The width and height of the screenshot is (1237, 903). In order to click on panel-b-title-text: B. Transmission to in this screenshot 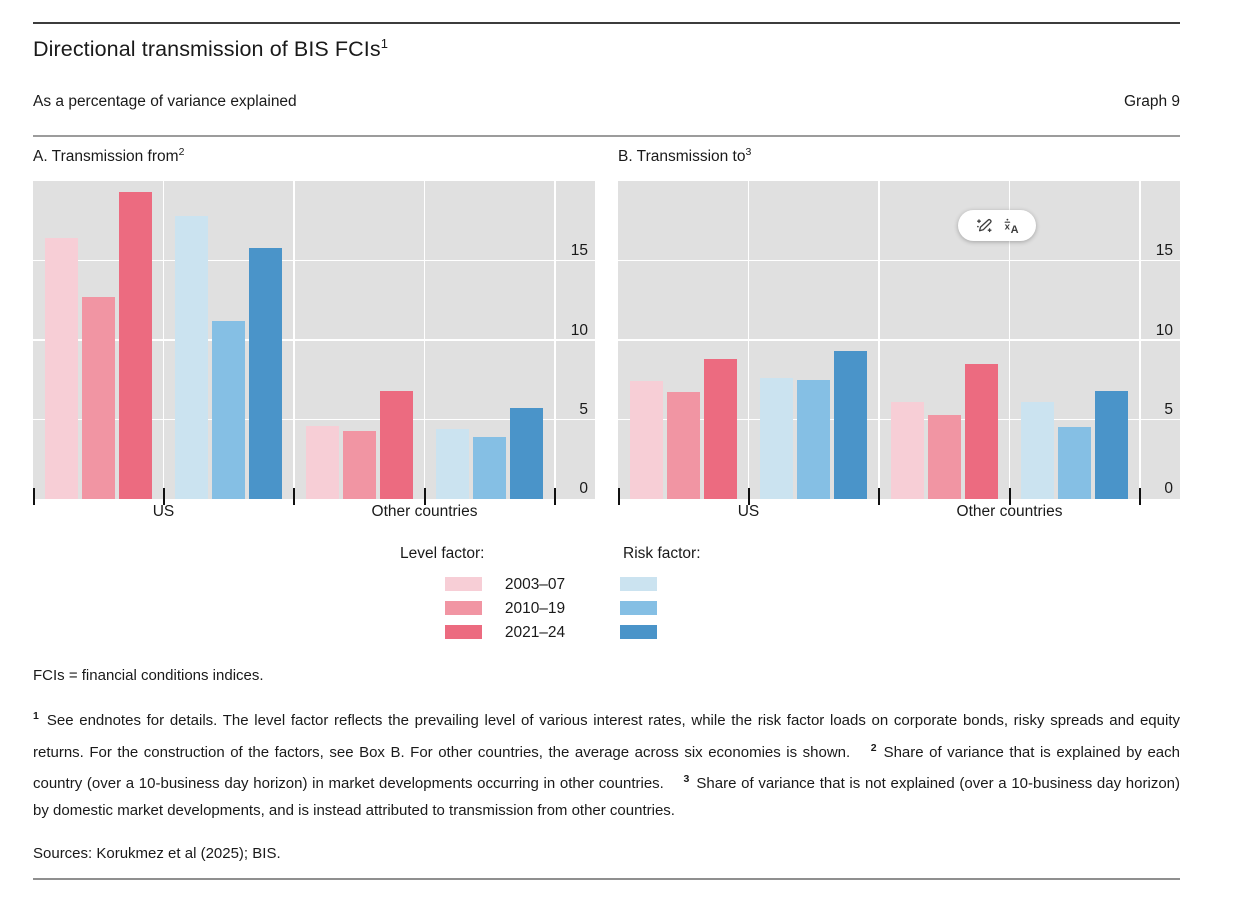, I will do `click(682, 157)`.